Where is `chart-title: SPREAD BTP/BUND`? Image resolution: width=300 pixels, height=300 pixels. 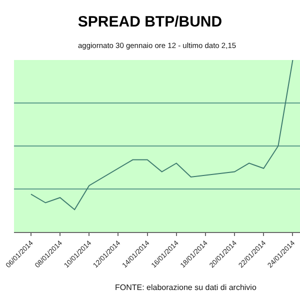
chart-title: SPREAD BTP/BUND is located at coordinates (150, 21).